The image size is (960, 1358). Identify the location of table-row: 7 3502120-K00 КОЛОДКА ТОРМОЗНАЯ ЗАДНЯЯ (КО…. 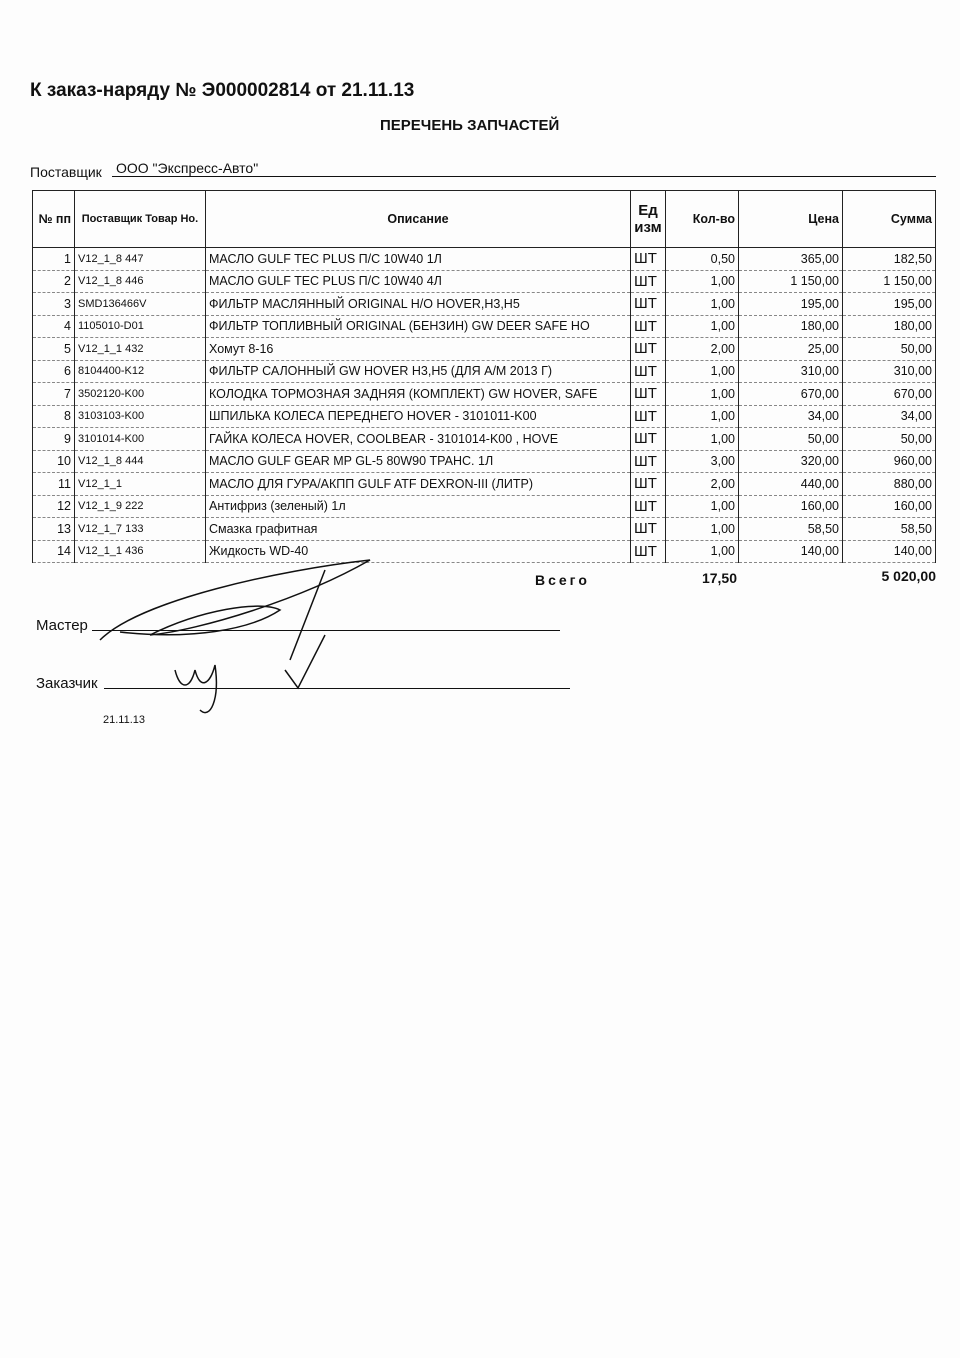
(484, 394).